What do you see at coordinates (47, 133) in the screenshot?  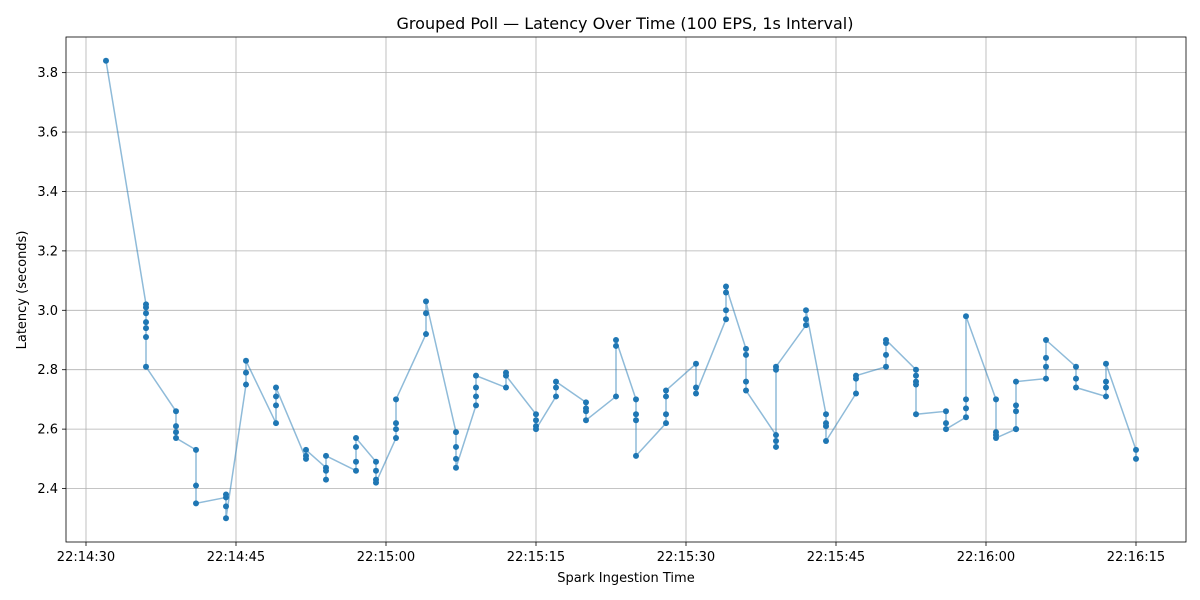 I see `y-tick-label: 3.6` at bounding box center [47, 133].